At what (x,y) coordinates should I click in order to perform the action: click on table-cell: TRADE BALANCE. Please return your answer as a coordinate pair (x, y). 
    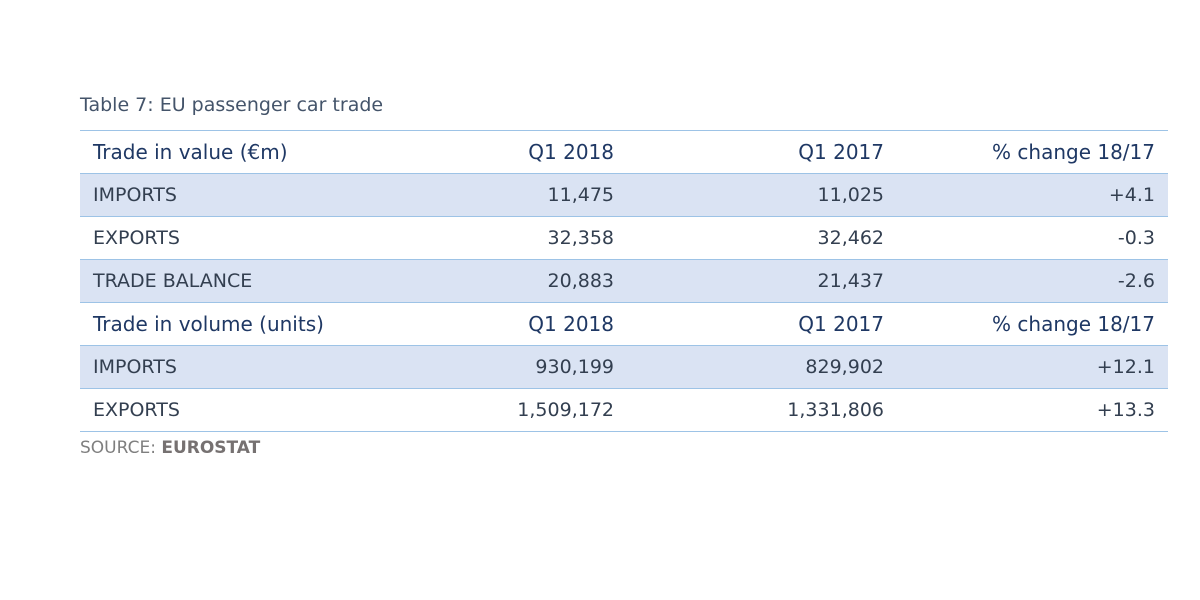
    Looking at the image, I should click on (173, 281).